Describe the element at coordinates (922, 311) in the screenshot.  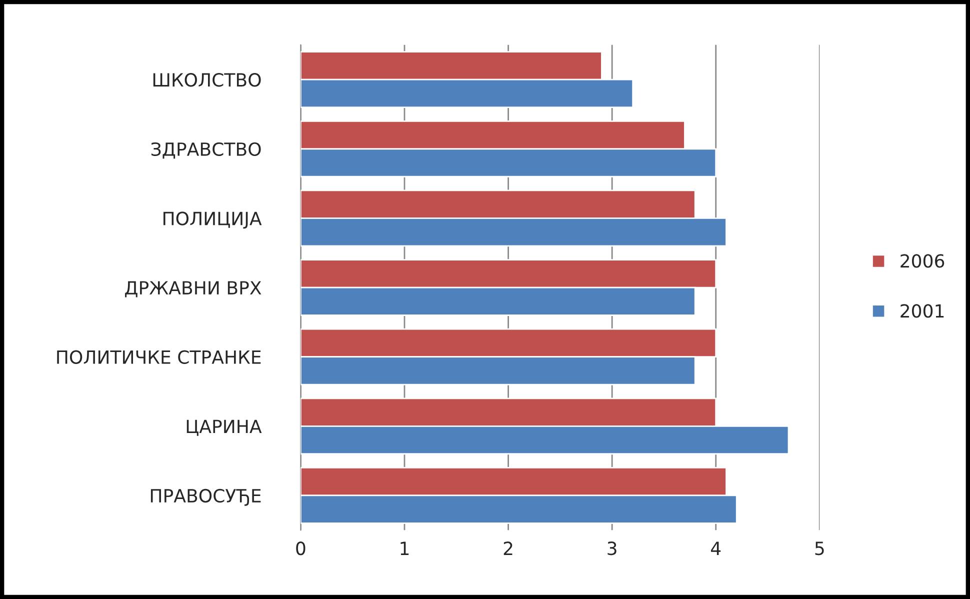
I see `legend-label: 2001` at that location.